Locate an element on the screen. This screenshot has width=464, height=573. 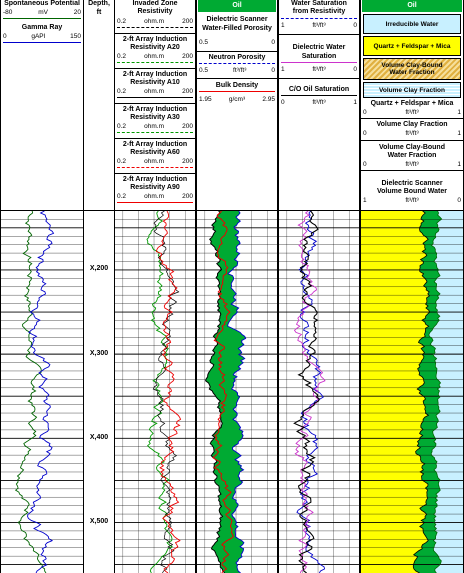
a20-curve is located at coordinates (159, 392).